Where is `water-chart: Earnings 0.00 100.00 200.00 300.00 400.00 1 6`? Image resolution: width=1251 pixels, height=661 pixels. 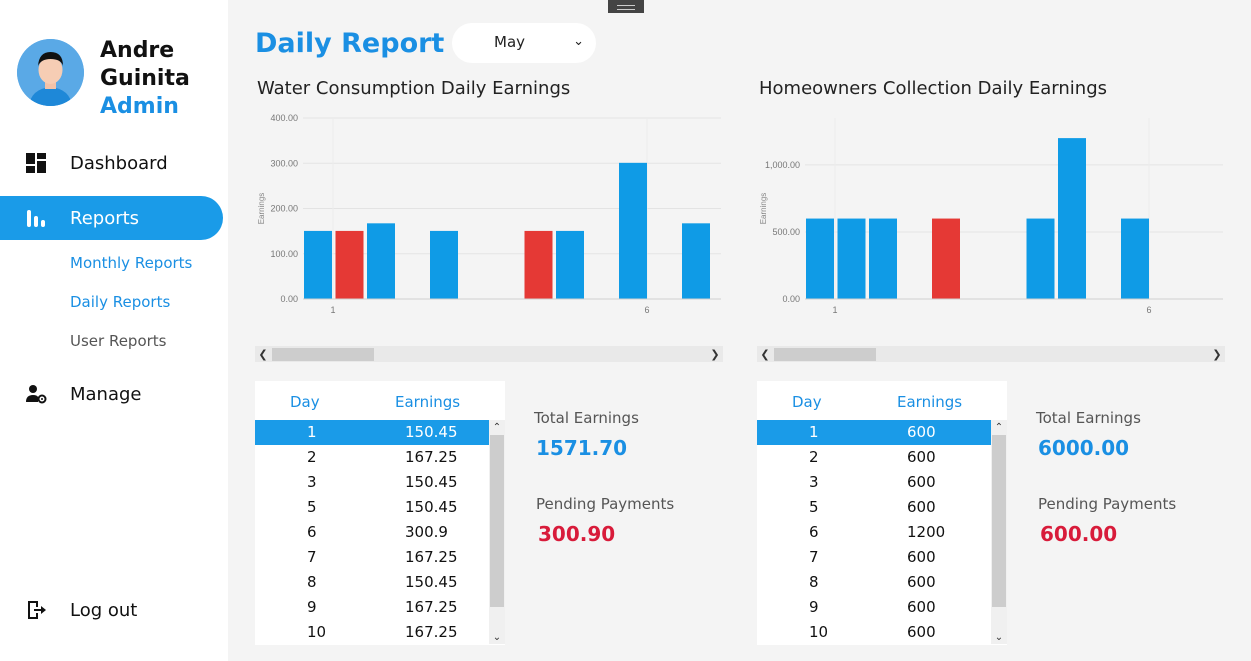
water-chart: Earnings 0.00 100.00 200.00 300.00 400.00 1 6 is located at coordinates (489, 214).